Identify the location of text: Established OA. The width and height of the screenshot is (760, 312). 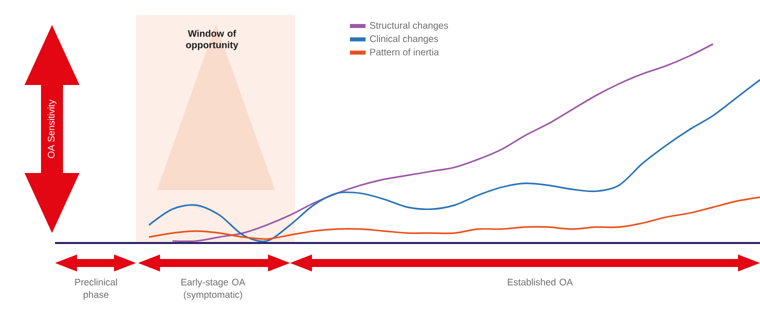
(540, 282).